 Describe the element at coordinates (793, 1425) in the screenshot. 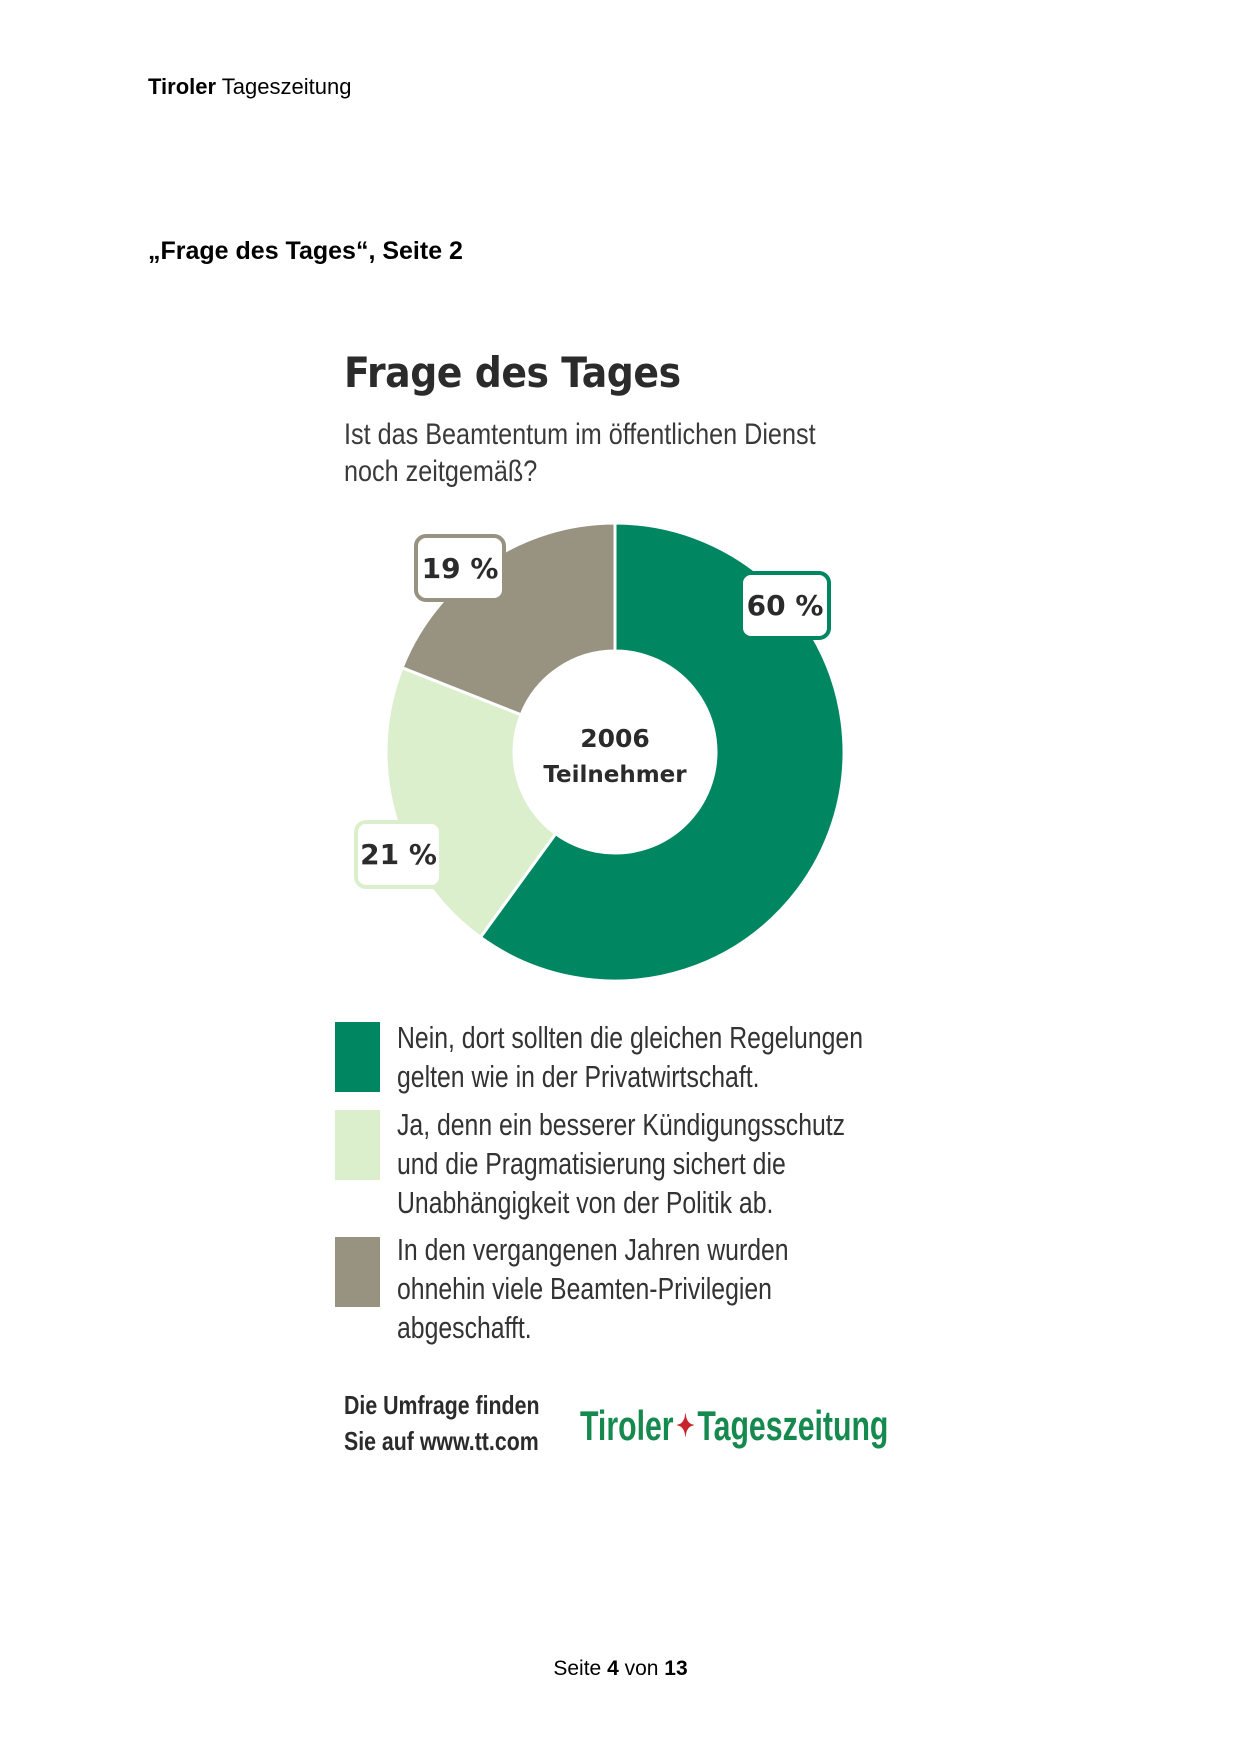

I see `logo-text-right: Tageszeitung` at that location.